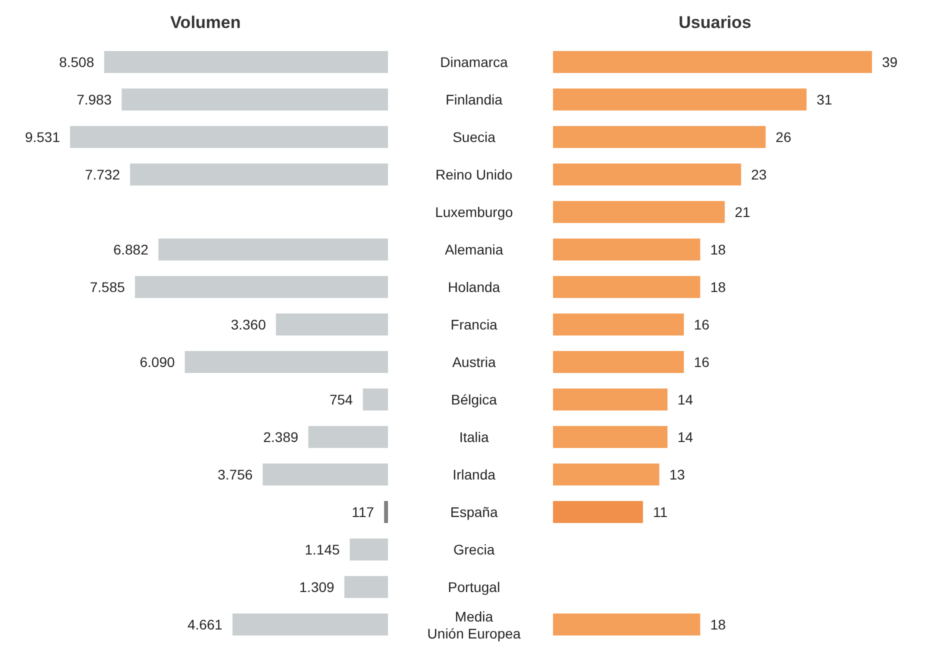  What do you see at coordinates (317, 586) in the screenshot?
I see `data-label: 1.309` at bounding box center [317, 586].